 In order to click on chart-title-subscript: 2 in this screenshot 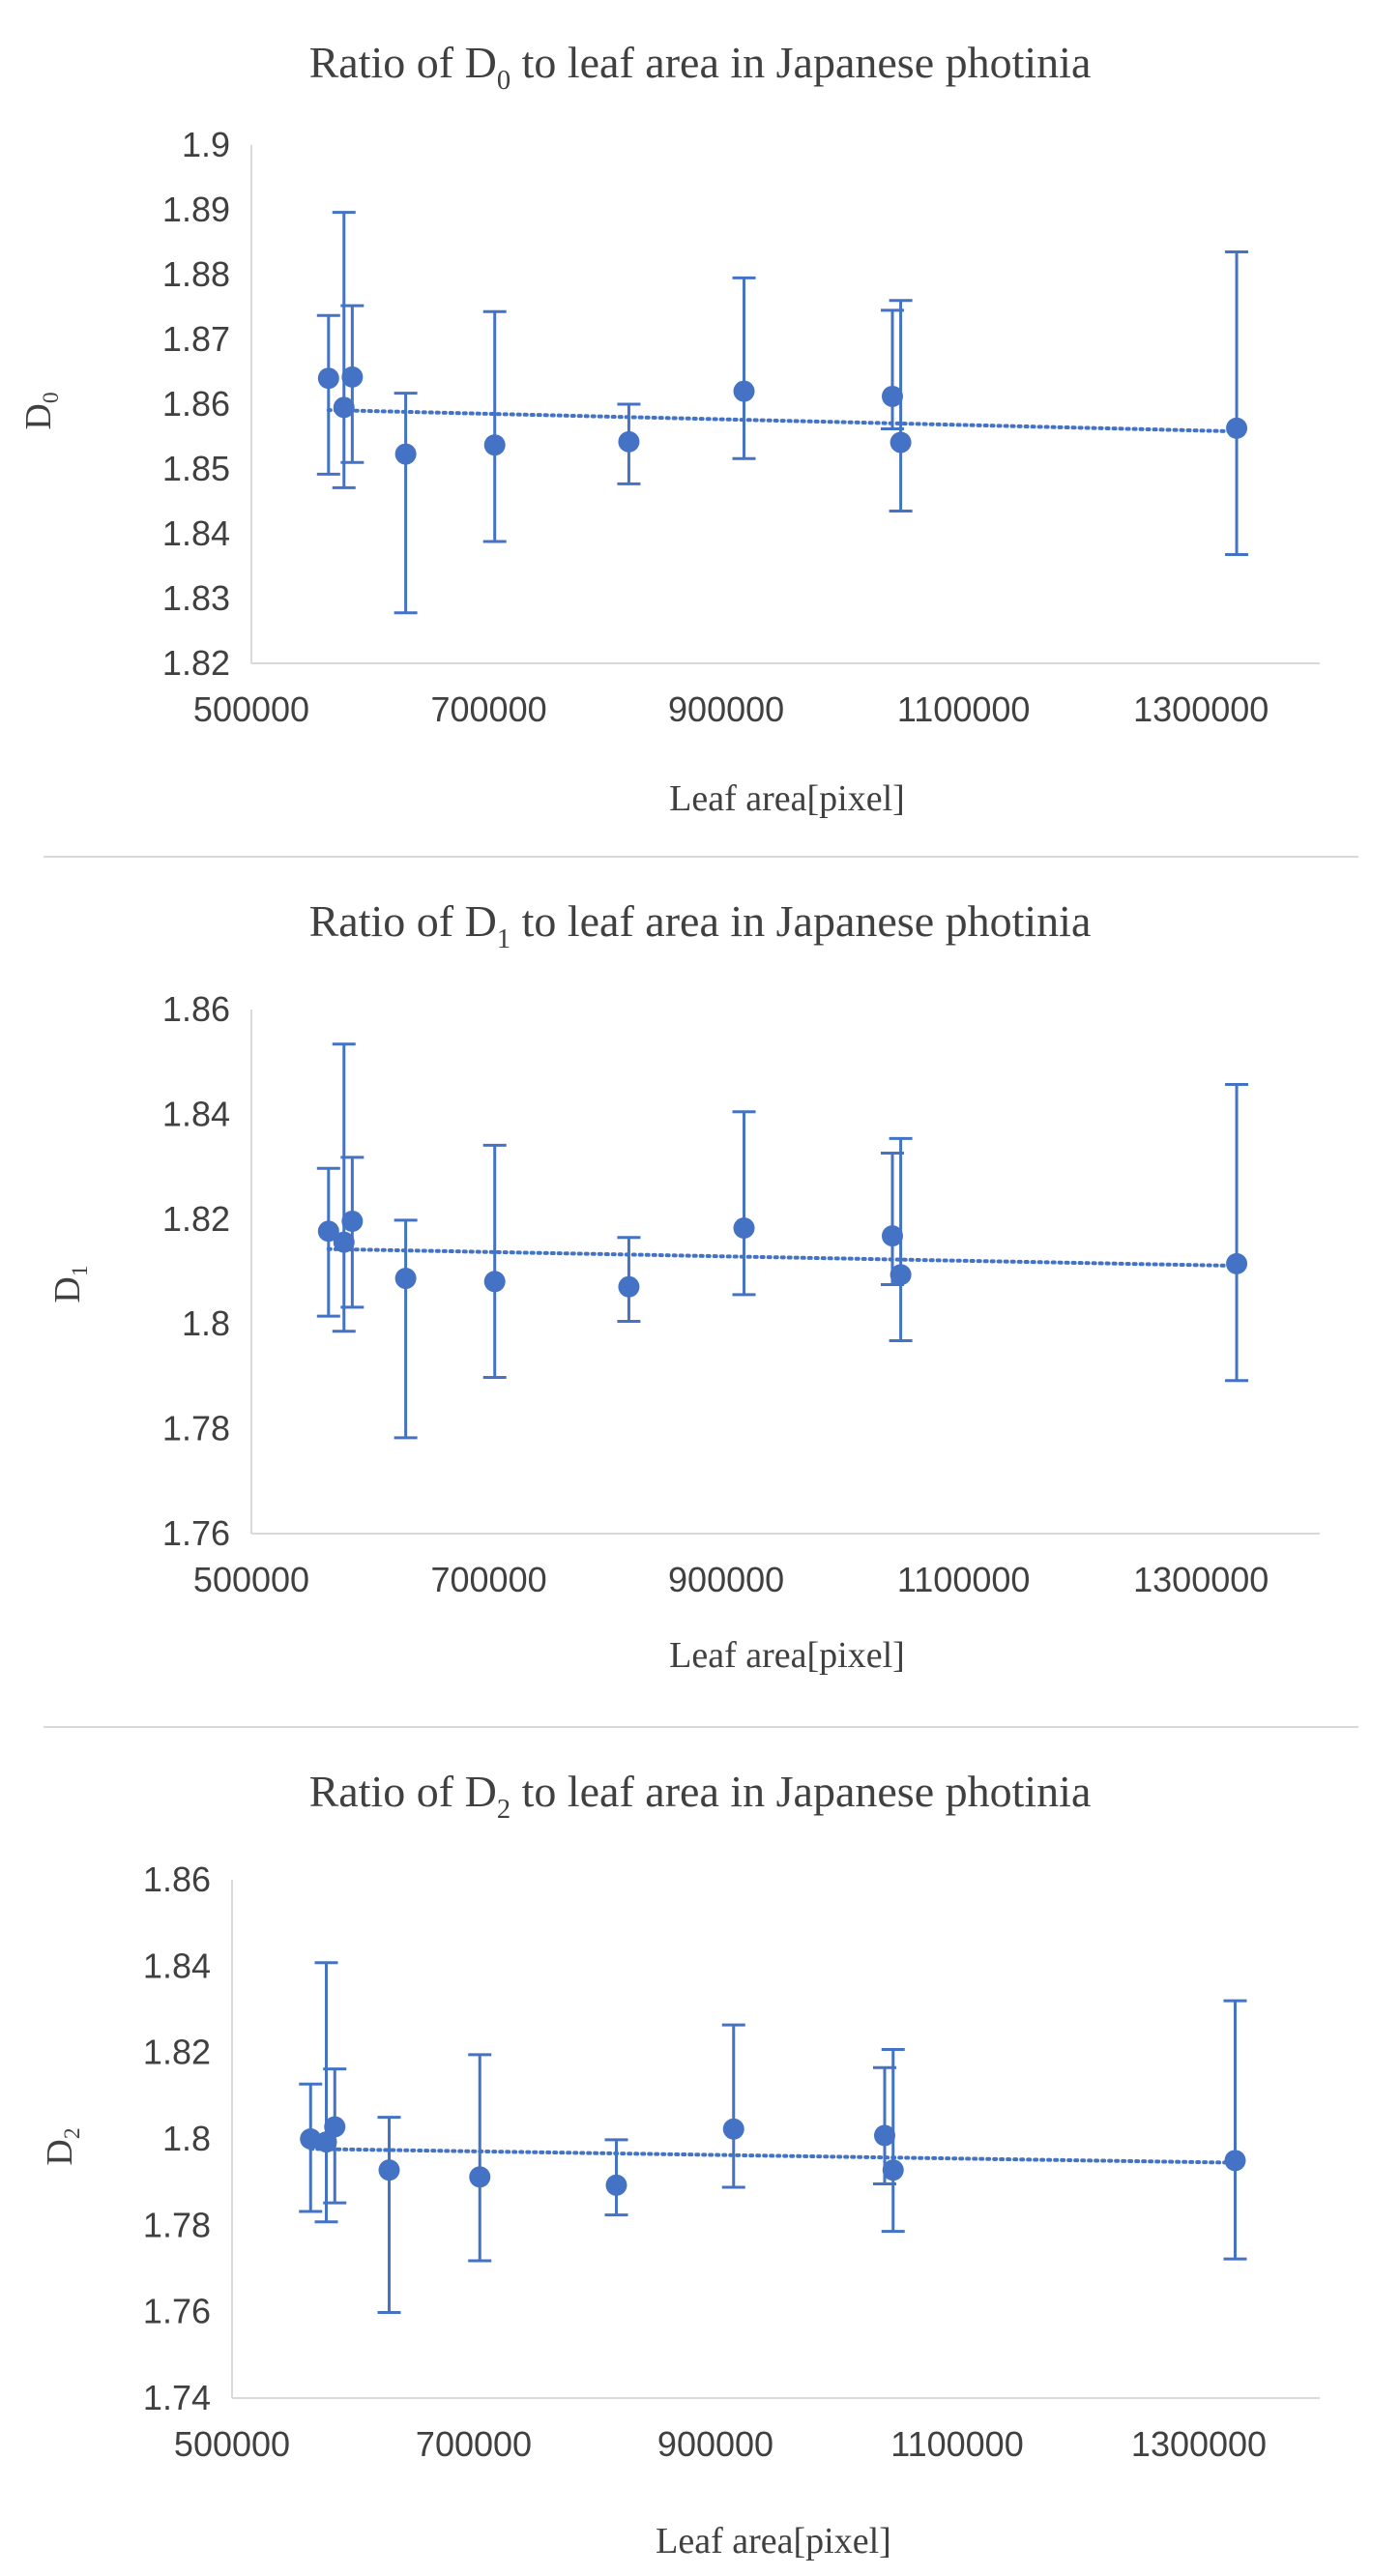, I will do `click(503, 1810)`.